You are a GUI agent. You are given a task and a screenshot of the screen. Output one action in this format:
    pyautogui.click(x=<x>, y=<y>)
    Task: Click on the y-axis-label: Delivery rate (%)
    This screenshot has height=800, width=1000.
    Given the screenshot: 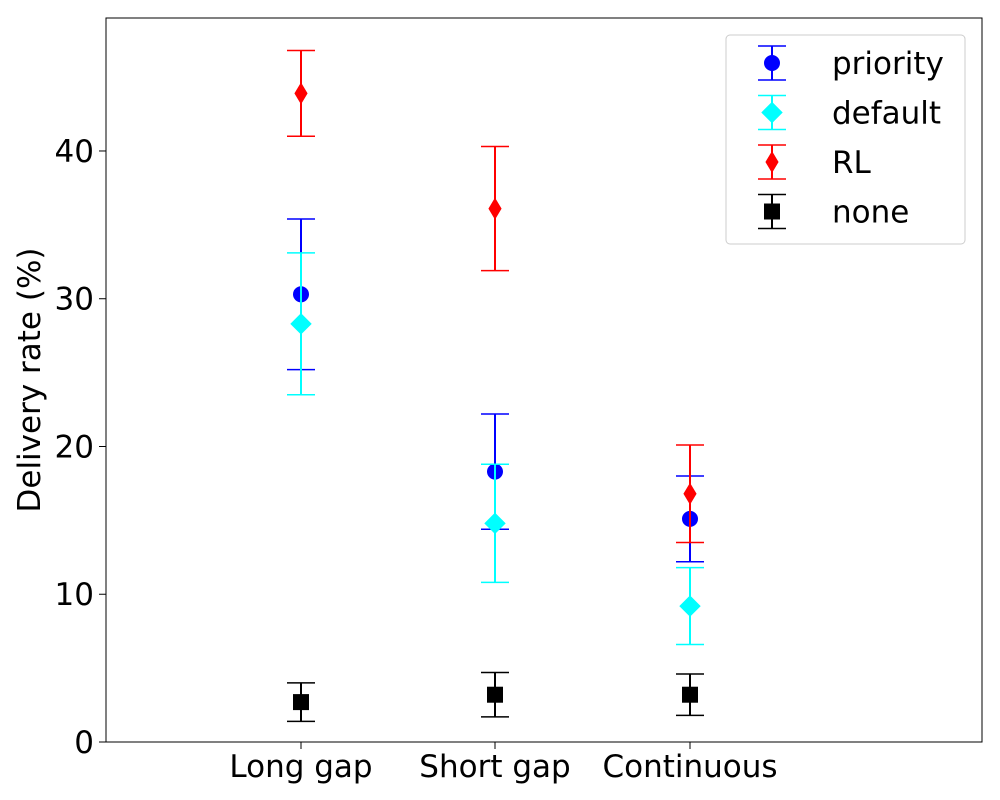 What is the action you would take?
    pyautogui.click(x=30, y=380)
    